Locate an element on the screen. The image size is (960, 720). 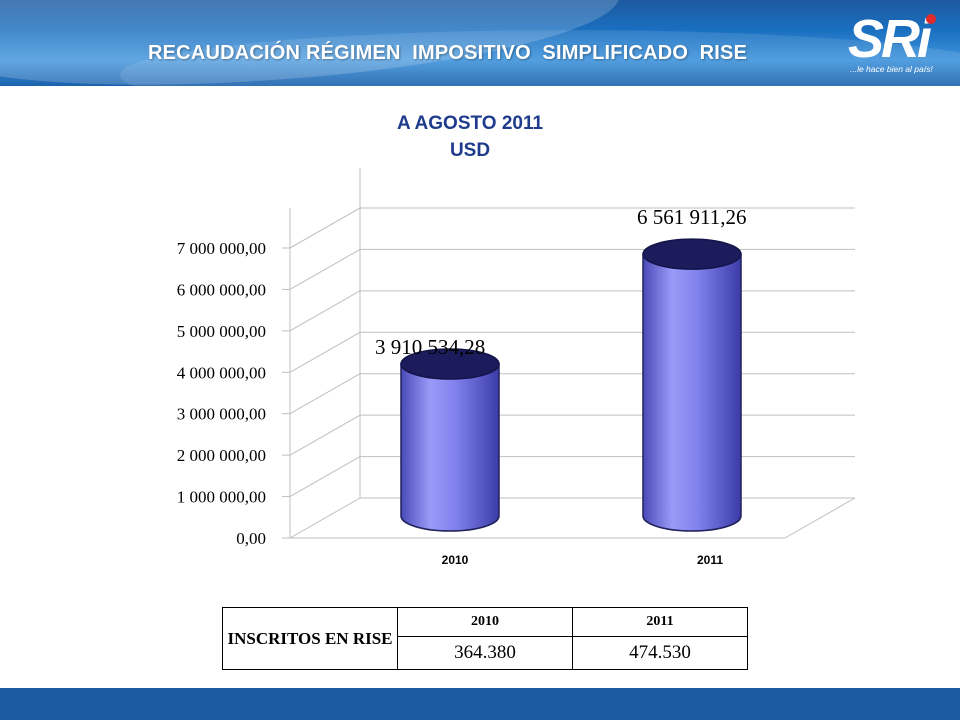
bar-2010 is located at coordinates (450, 440).